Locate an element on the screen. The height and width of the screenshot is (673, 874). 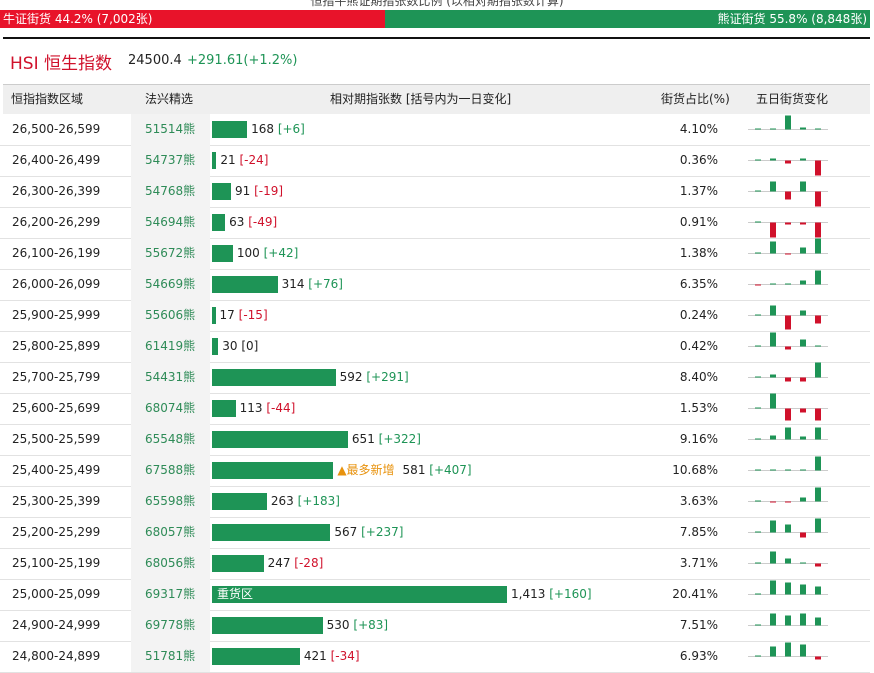
range: 26,400-26,499 is located at coordinates (56, 160).